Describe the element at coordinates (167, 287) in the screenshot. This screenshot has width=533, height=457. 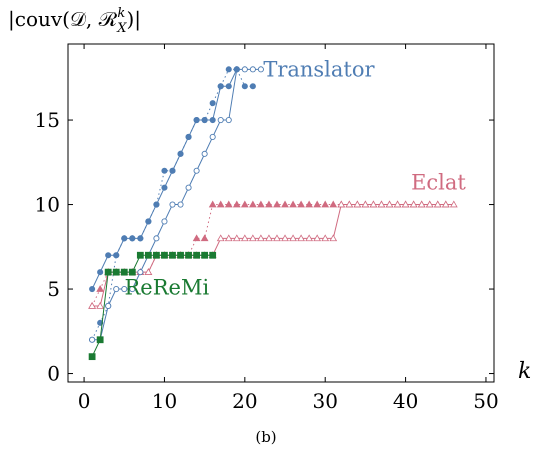
I see `legend-label-reremi: ReReMi` at that location.